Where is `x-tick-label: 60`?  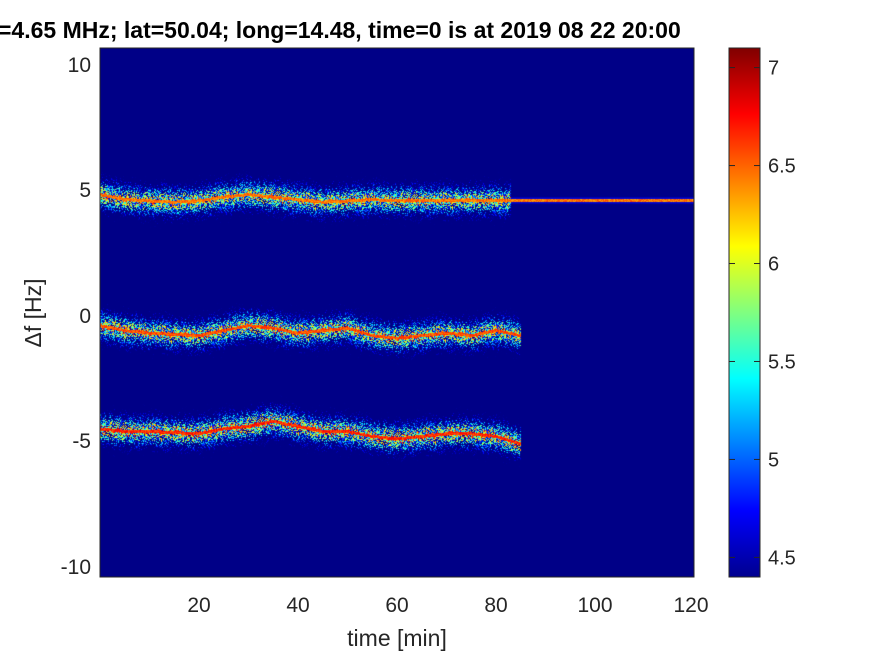
x-tick-label: 60 is located at coordinates (396, 605).